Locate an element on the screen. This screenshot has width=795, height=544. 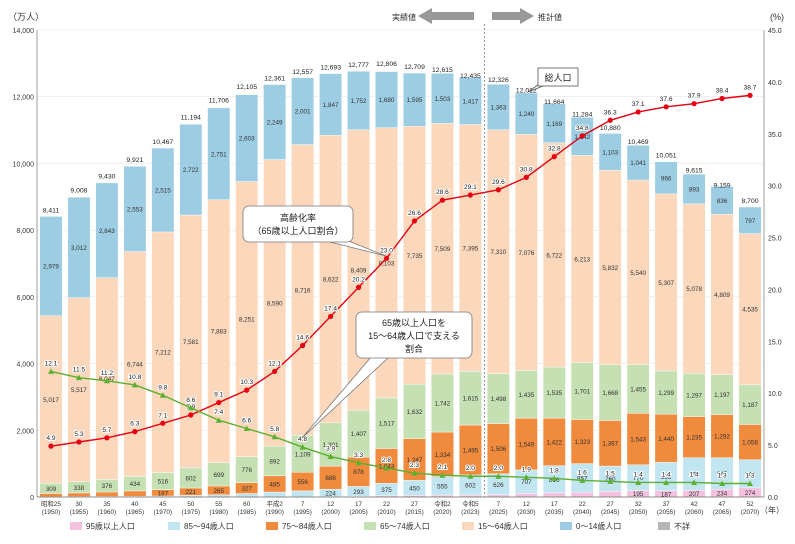
aging-rate-label: 5.7 is located at coordinates (106, 430).